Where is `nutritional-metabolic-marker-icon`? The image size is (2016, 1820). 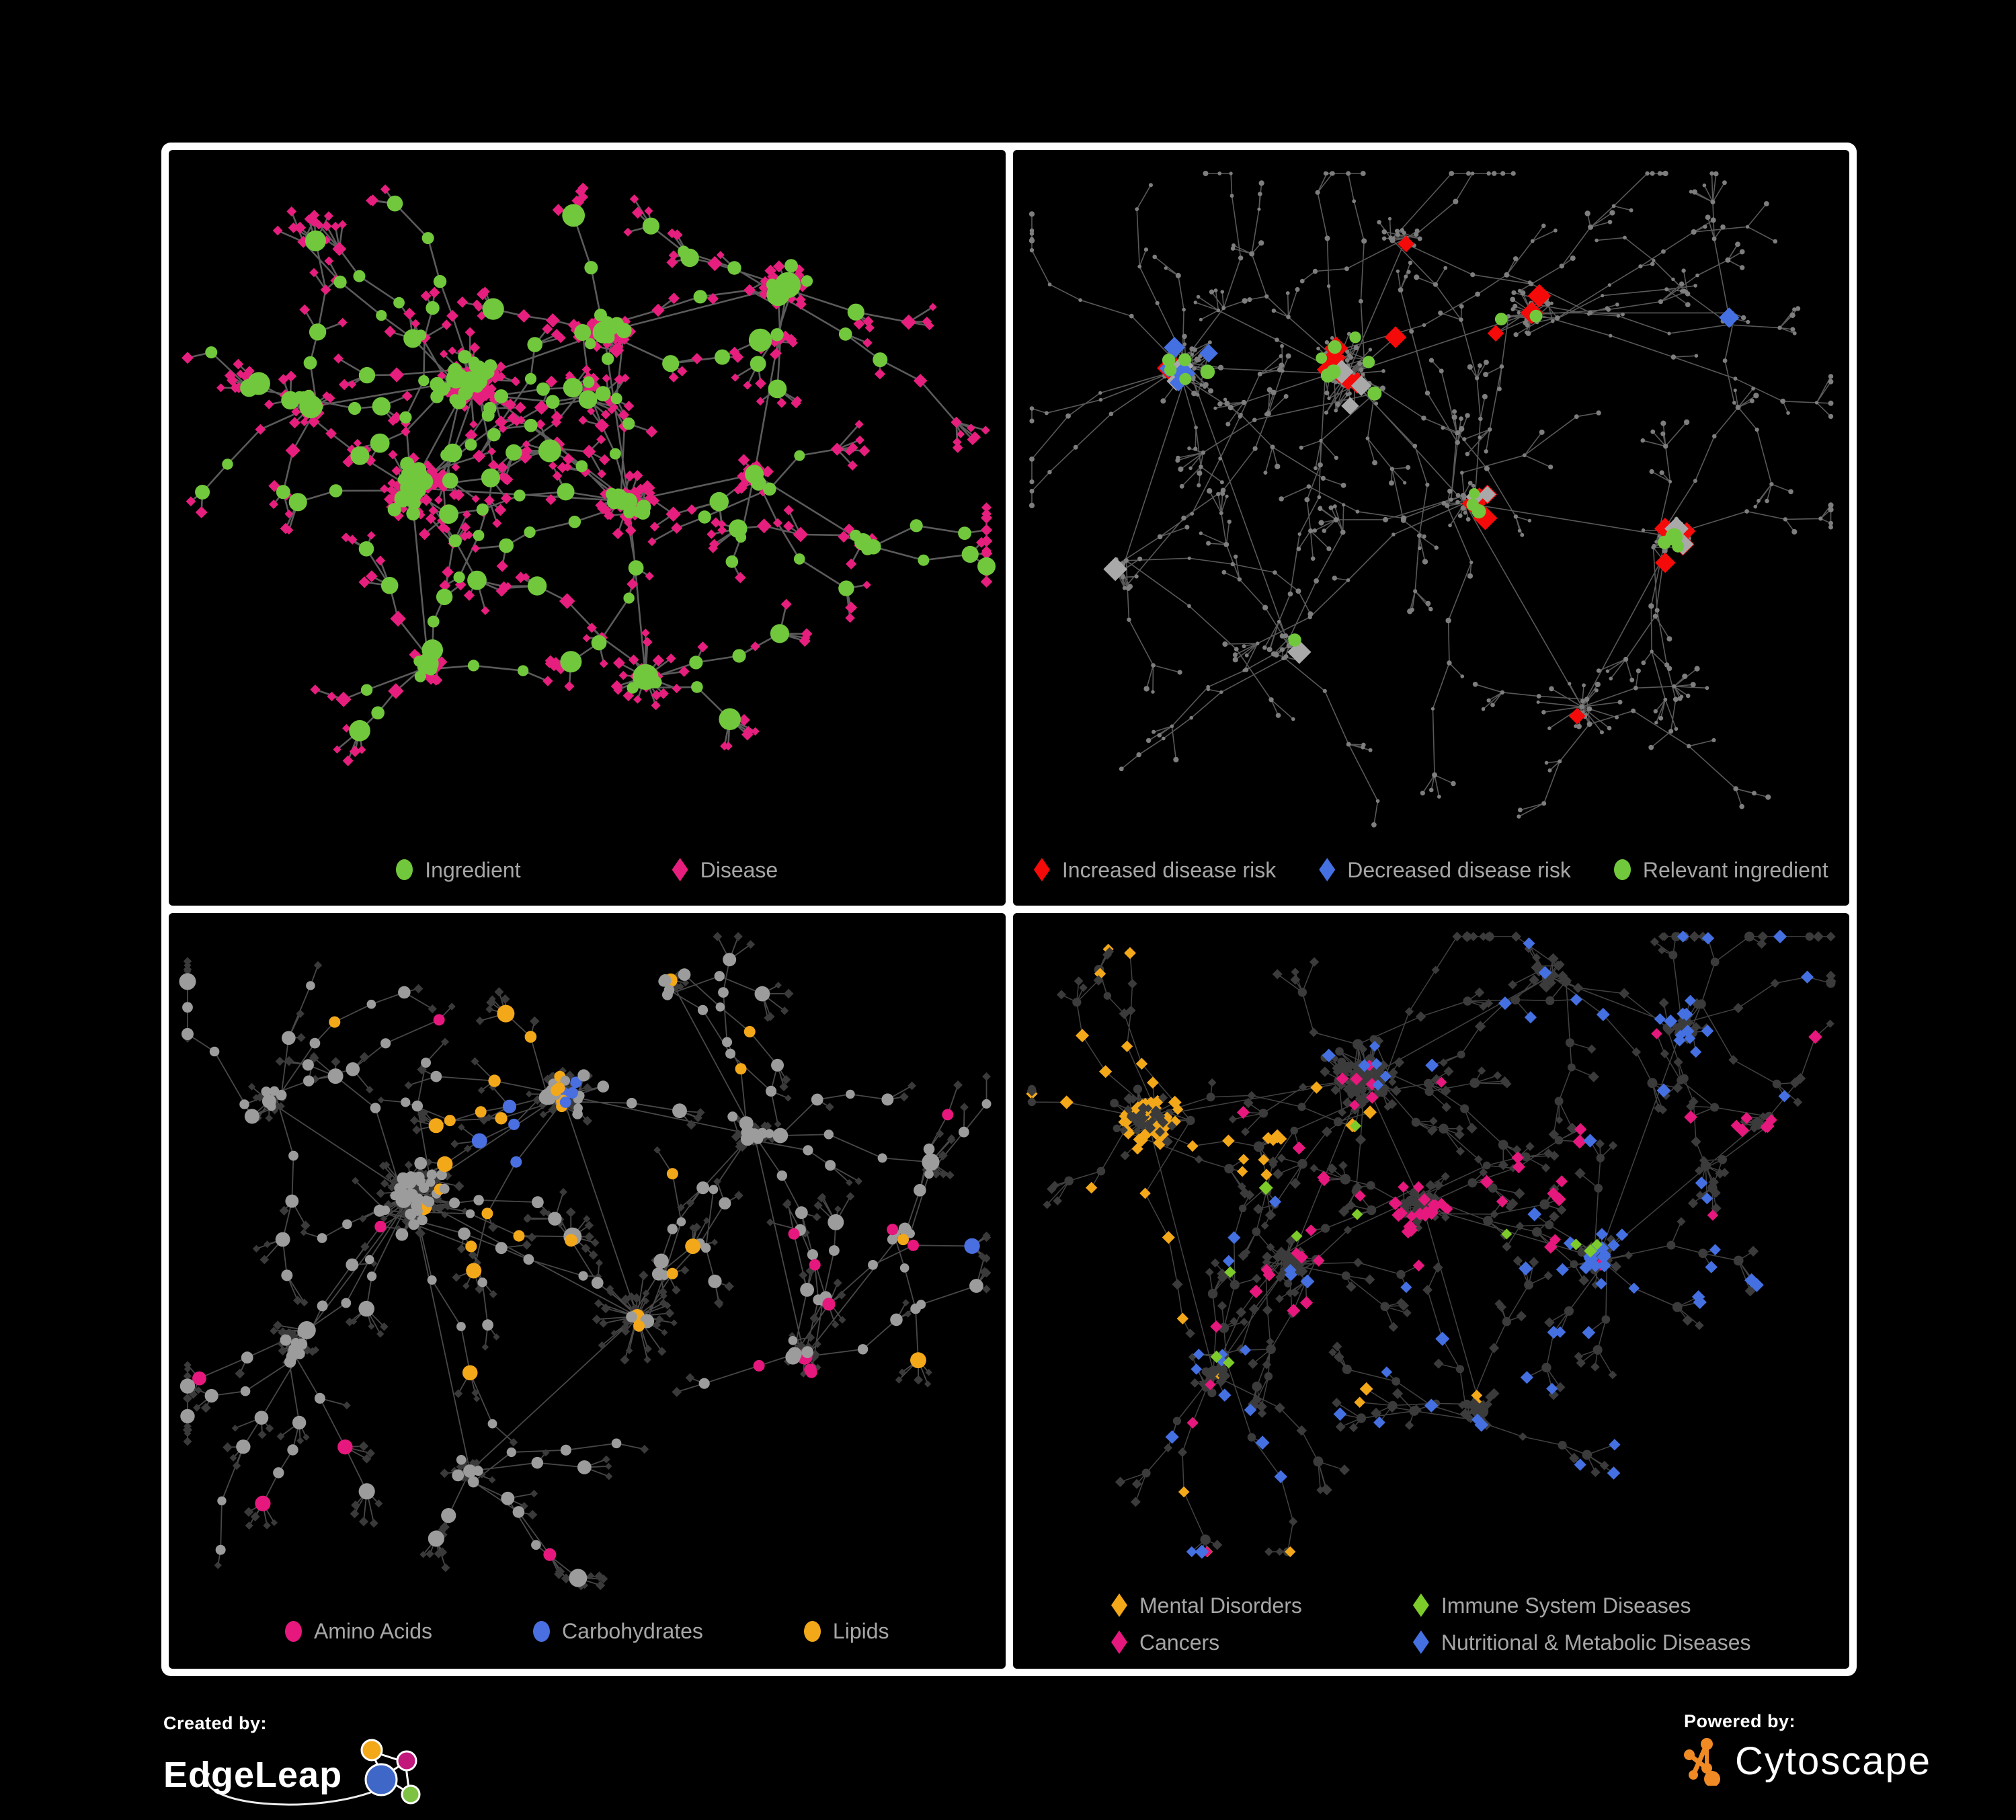
nutritional-metabolic-marker-icon is located at coordinates (1420, 1642).